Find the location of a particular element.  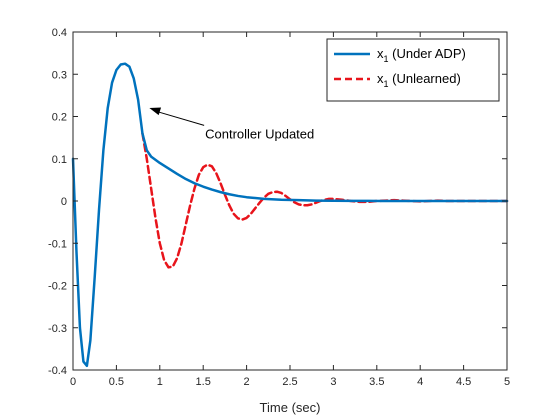

x-tick-label: 0 is located at coordinates (73, 382).